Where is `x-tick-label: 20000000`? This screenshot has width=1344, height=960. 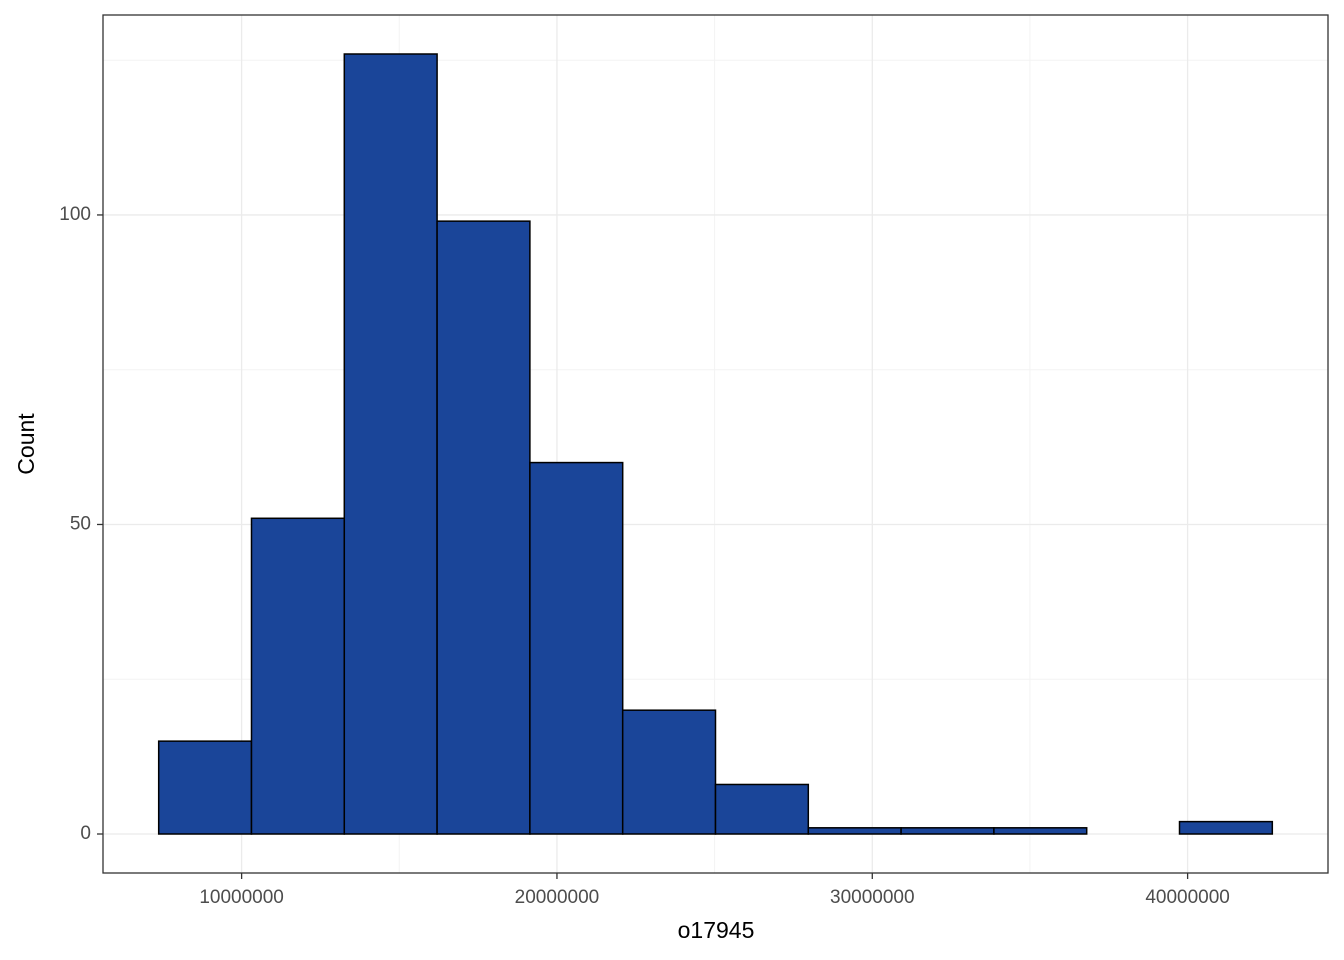 x-tick-label: 20000000 is located at coordinates (557, 897).